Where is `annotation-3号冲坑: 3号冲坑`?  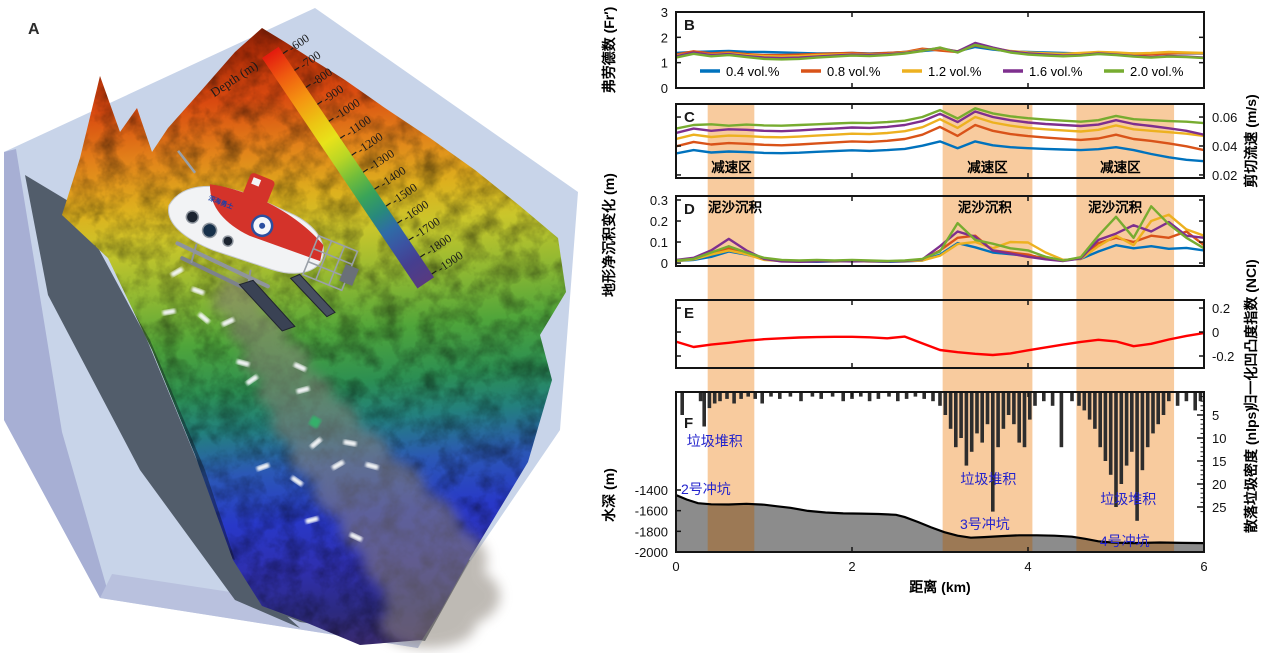 annotation-3号冲坑: 3号冲坑 is located at coordinates (985, 524).